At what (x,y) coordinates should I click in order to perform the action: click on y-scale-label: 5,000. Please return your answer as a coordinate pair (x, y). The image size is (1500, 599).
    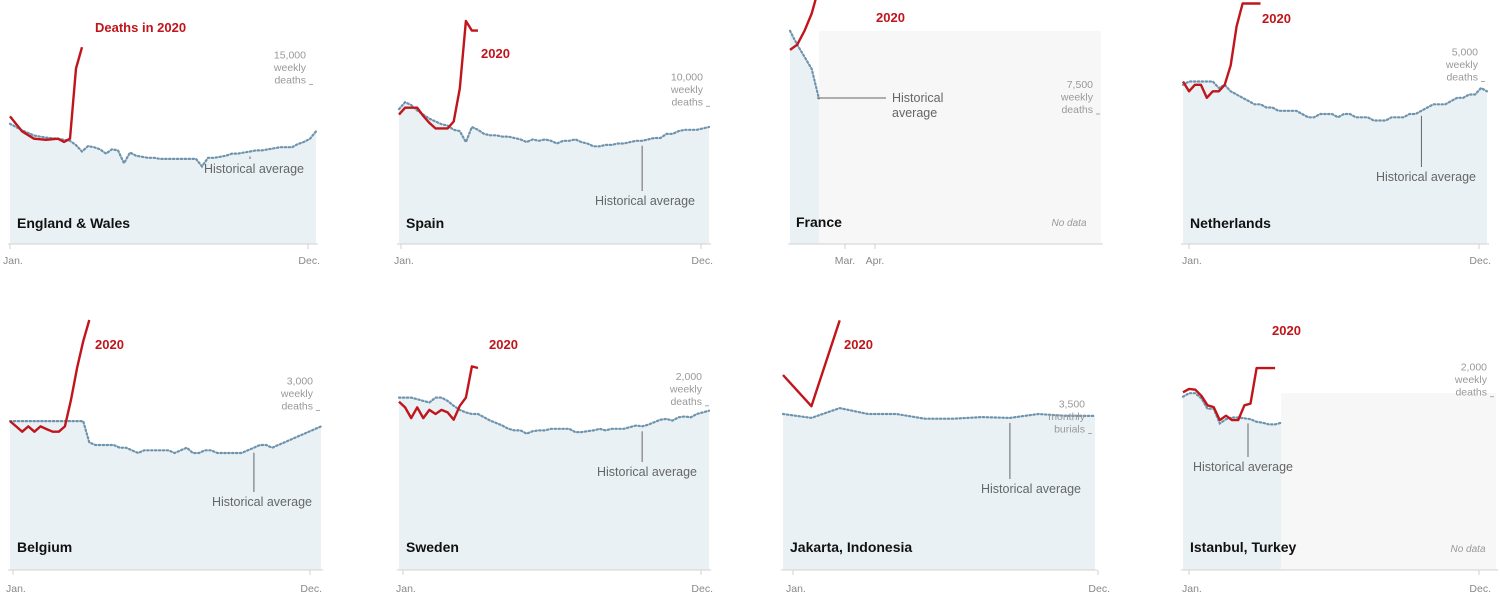
    Looking at the image, I should click on (1465, 53).